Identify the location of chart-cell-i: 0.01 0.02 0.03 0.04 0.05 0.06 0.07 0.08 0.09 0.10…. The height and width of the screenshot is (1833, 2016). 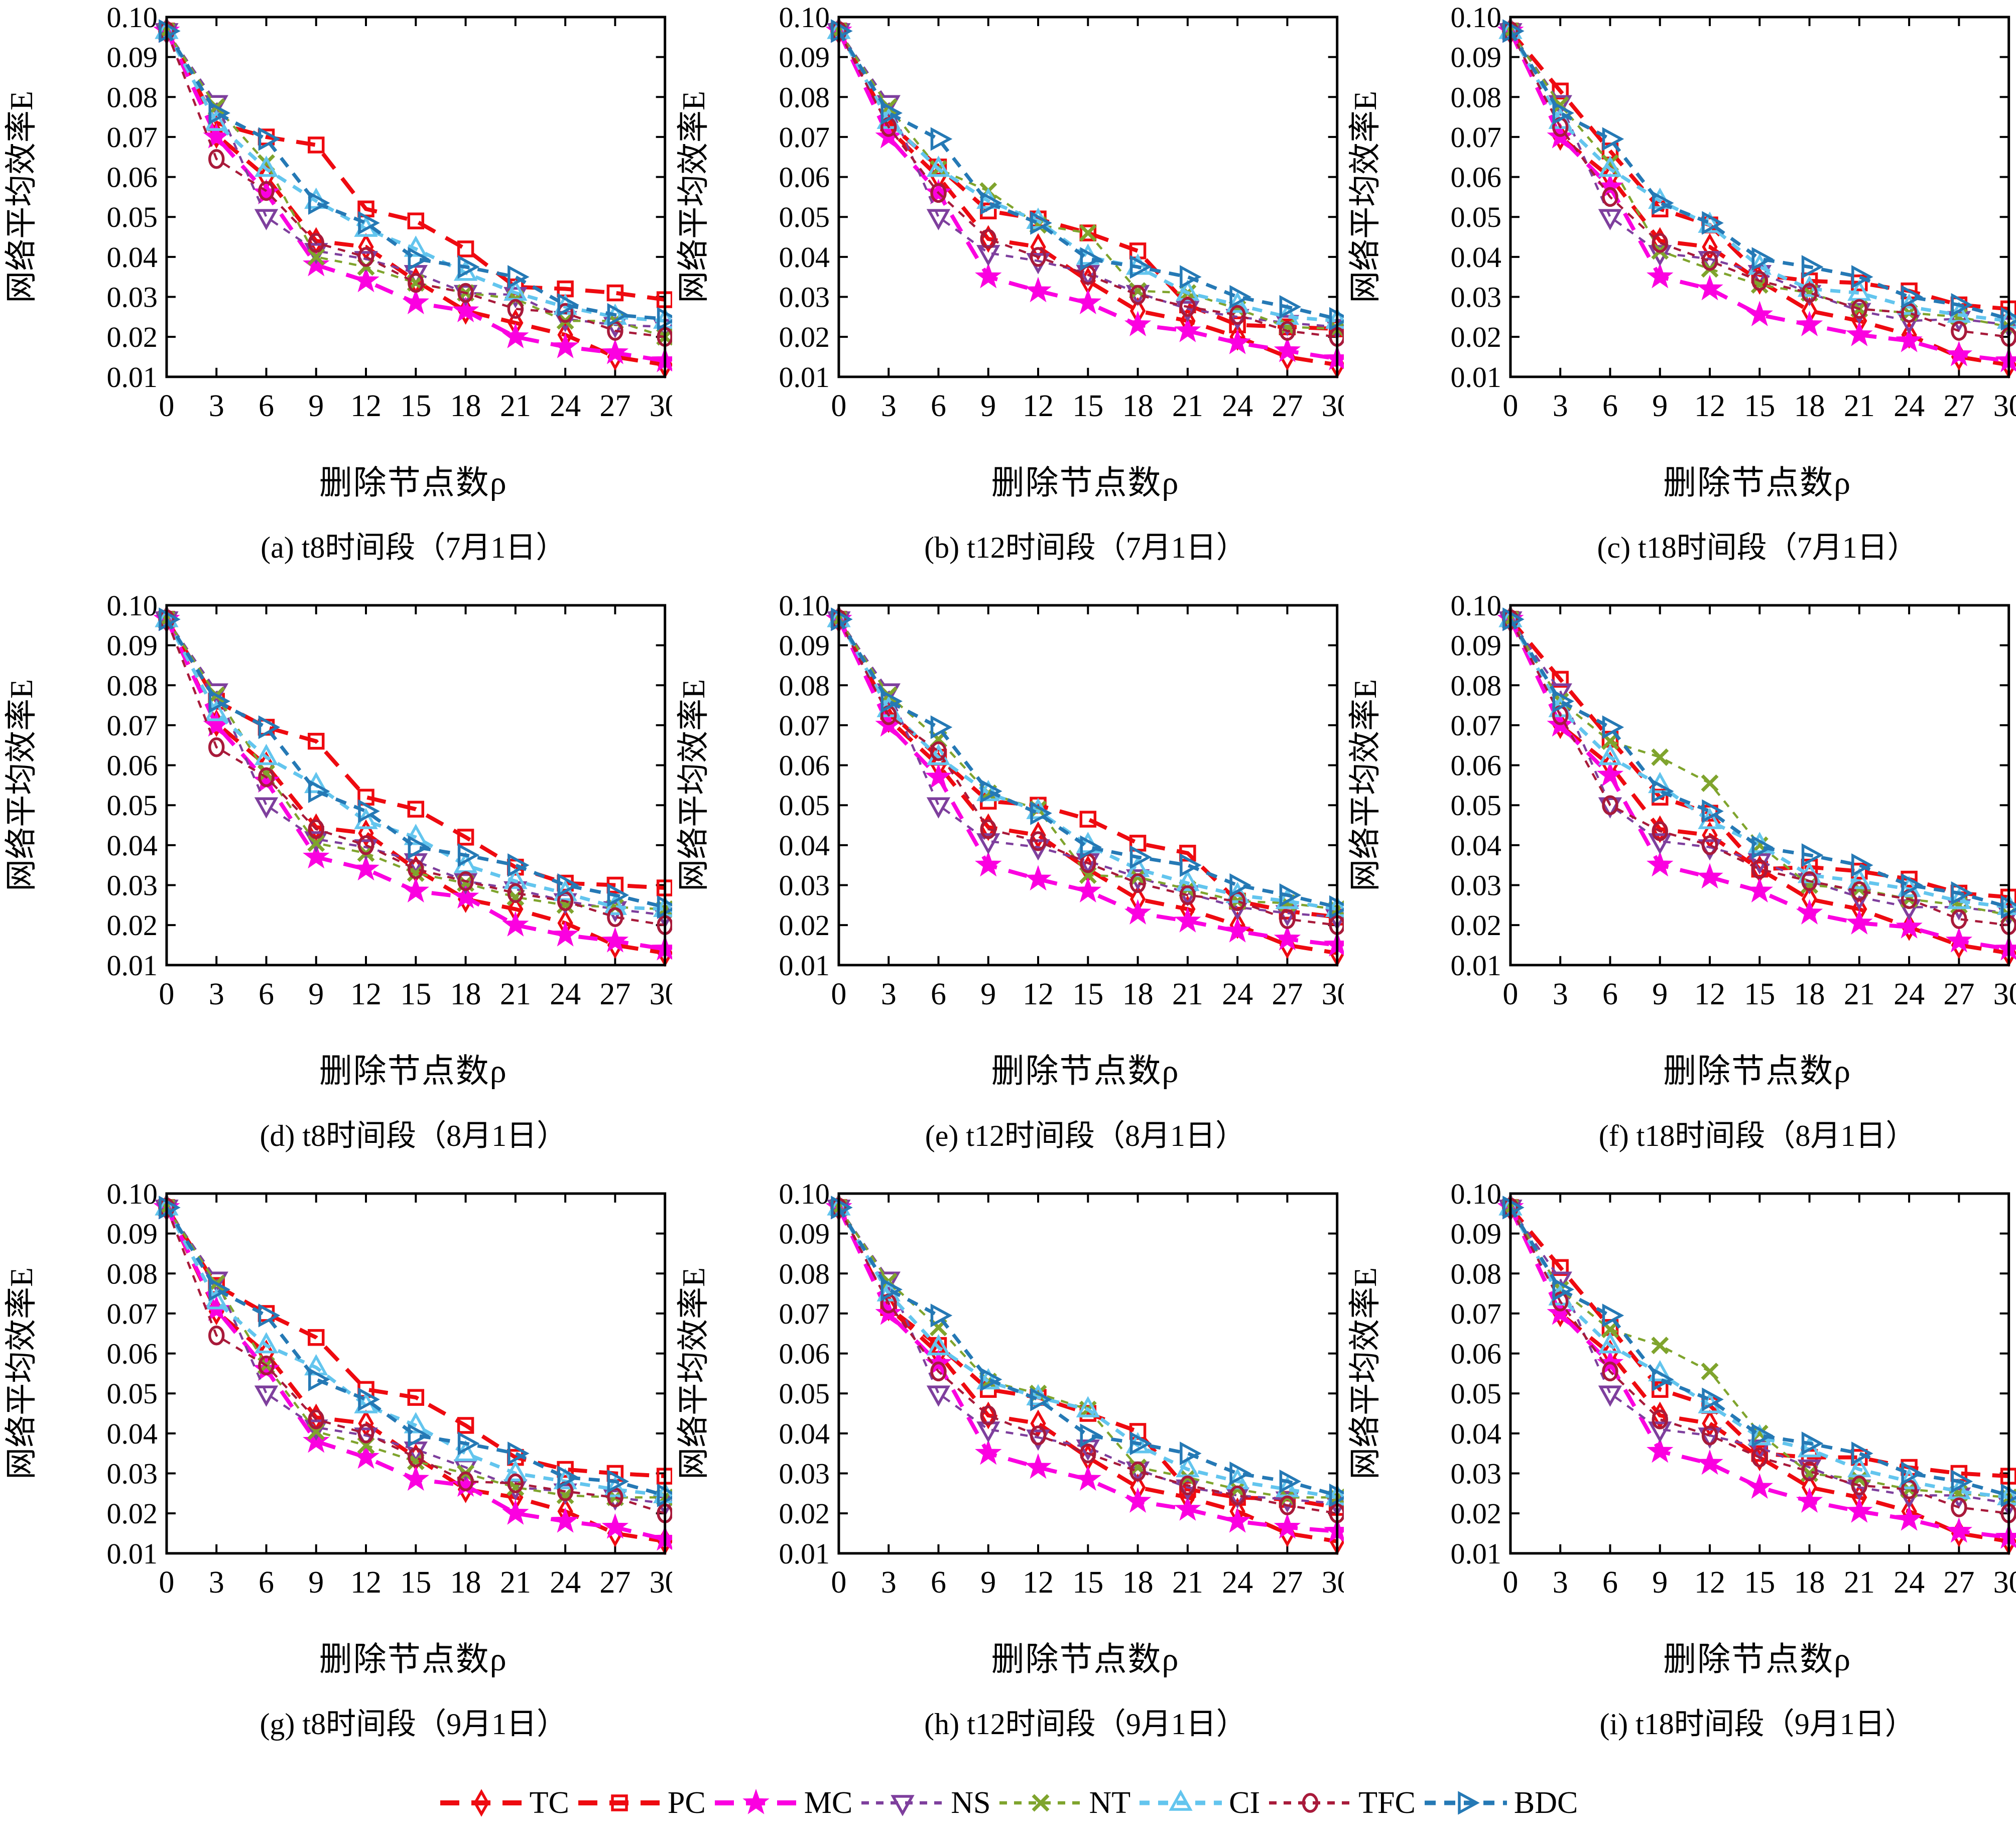
(1680, 1474).